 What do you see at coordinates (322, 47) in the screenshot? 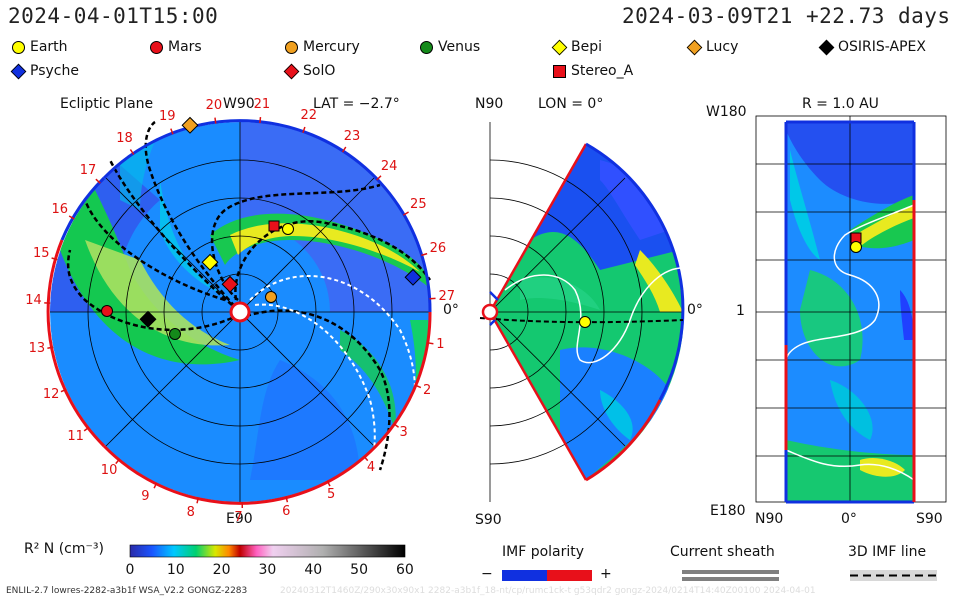
I see `legend-mercury: Mercury` at bounding box center [322, 47].